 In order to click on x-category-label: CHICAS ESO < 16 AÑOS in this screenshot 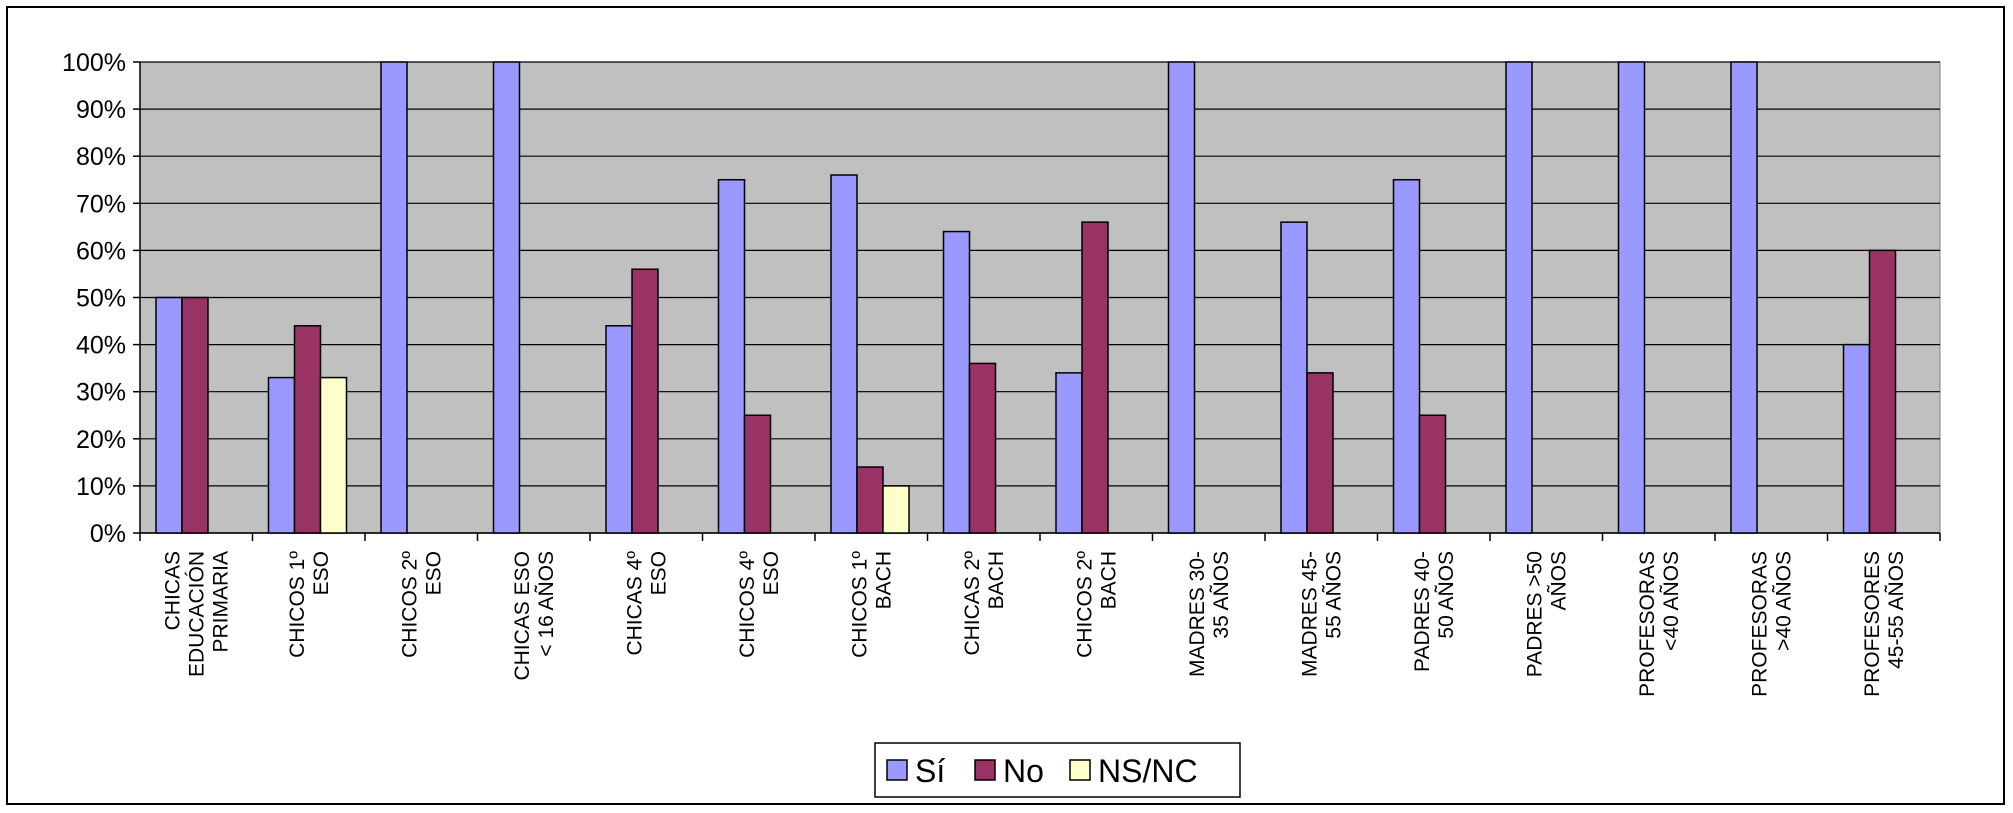, I will do `click(534, 616)`.